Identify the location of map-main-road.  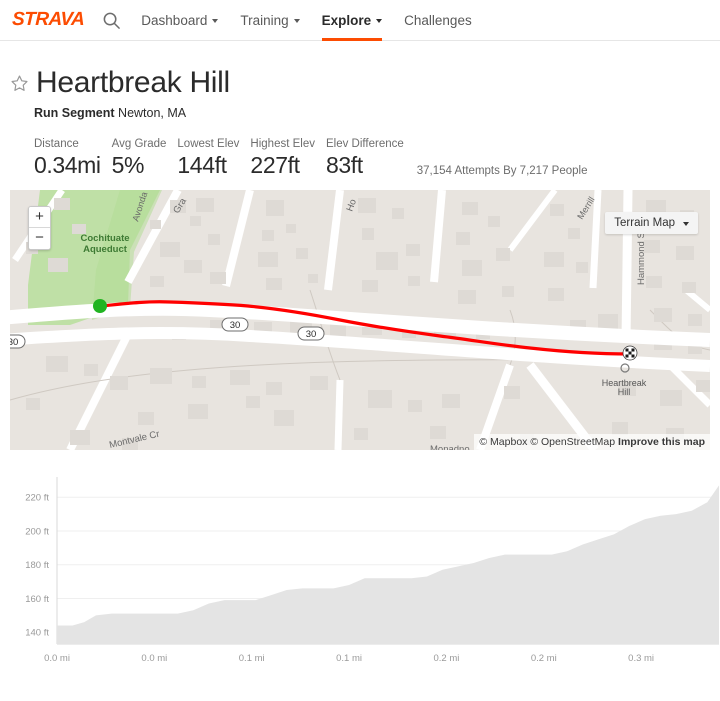
(360, 324).